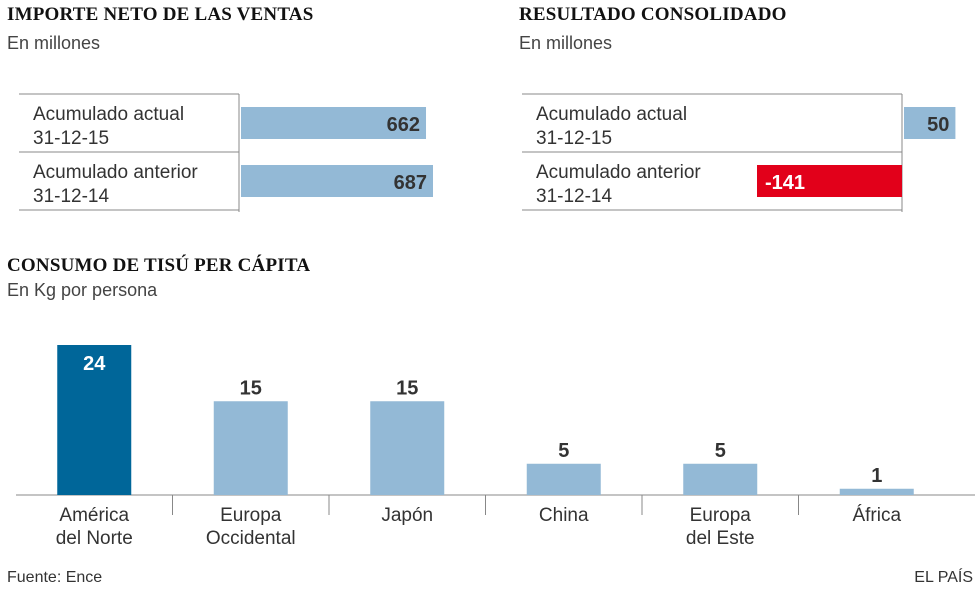 Image resolution: width=980 pixels, height=591 pixels. What do you see at coordinates (403, 125) in the screenshot?
I see `sales-data-label: 662` at bounding box center [403, 125].